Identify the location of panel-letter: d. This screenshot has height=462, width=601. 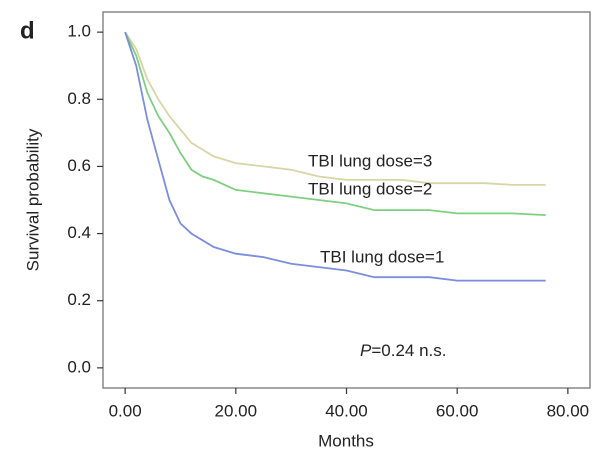
(27, 30).